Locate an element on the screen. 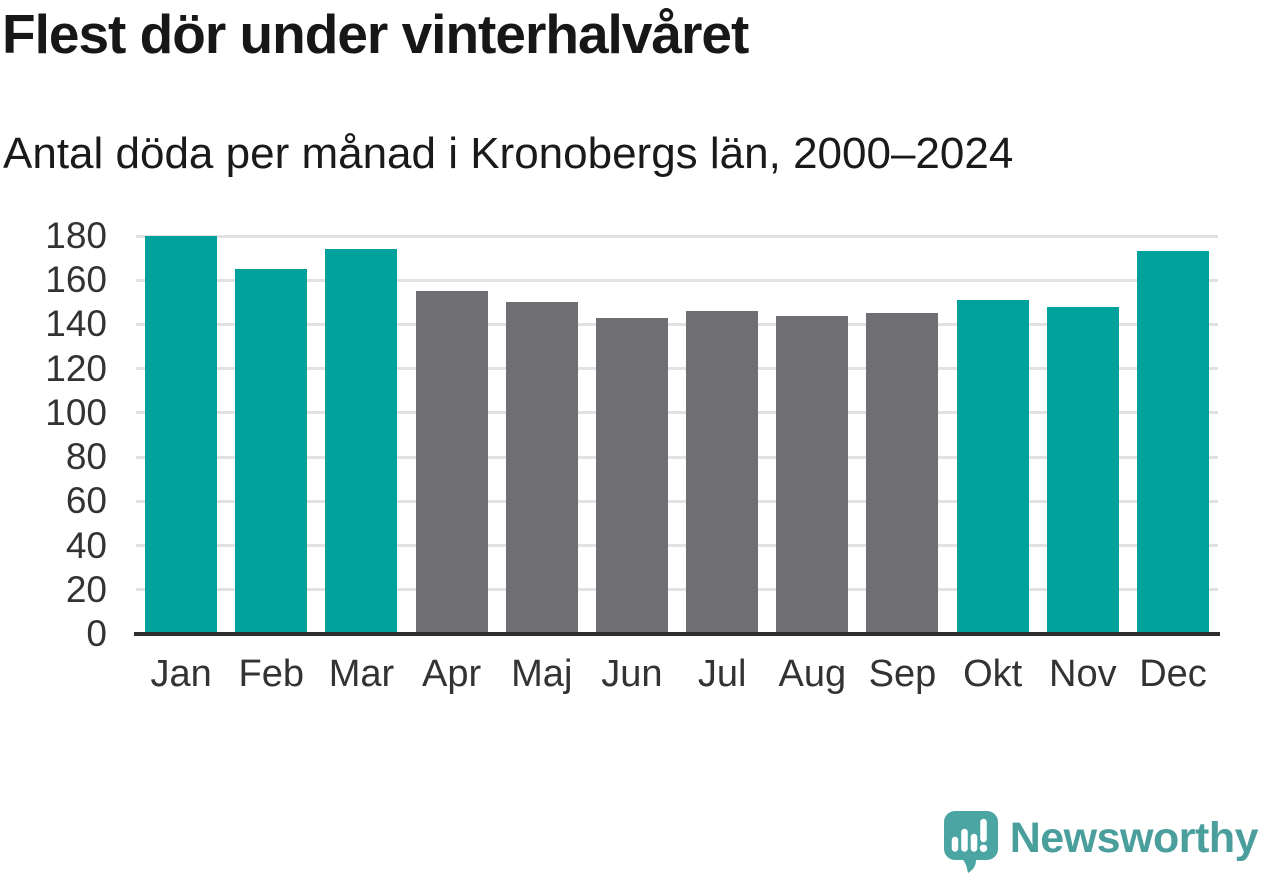 The height and width of the screenshot is (879, 1262). bar-cell-dec is located at coordinates (1173, 435).